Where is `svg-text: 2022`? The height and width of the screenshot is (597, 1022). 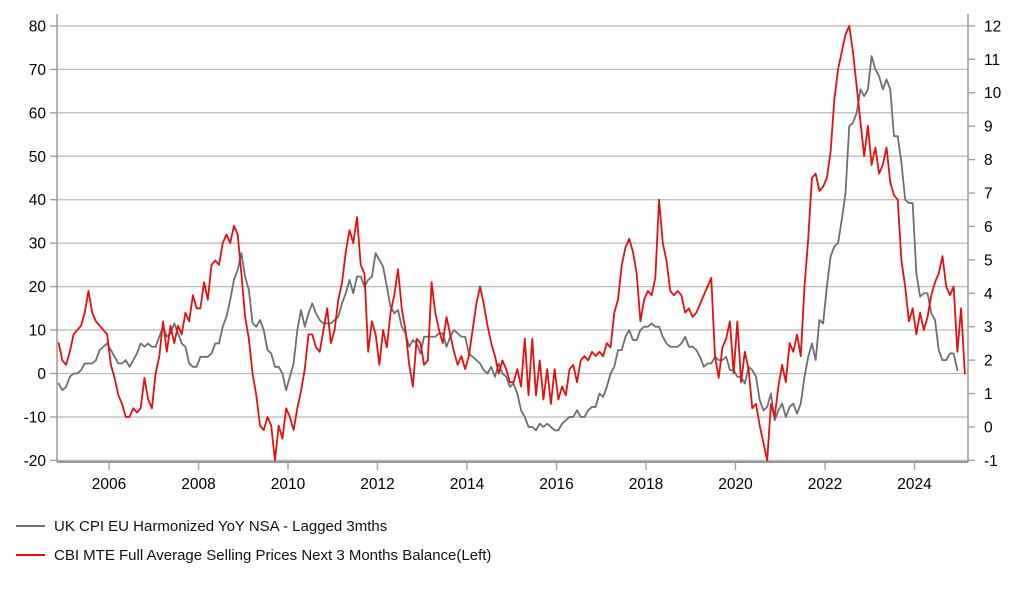 svg-text: 2022 is located at coordinates (825, 484).